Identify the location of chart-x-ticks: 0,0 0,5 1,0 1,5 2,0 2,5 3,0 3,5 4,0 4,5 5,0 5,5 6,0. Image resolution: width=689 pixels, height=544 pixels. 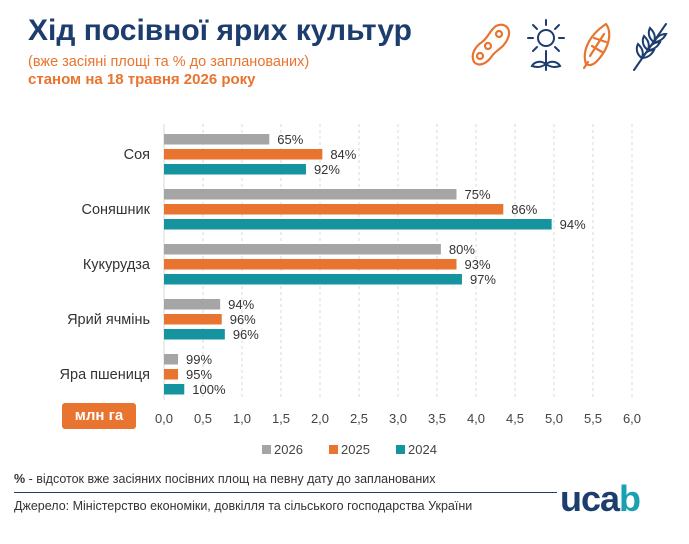
(398, 418).